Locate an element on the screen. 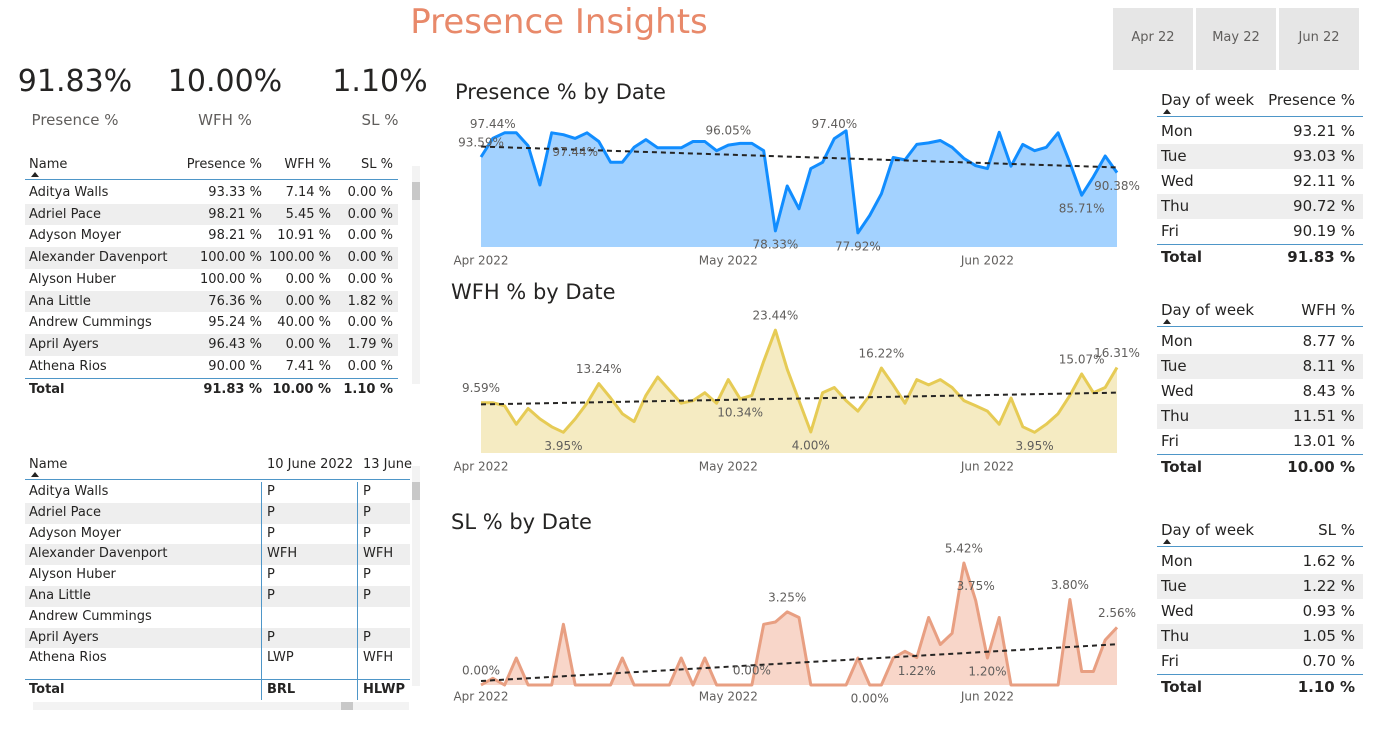  kpi-label: SL % is located at coordinates (380, 120).